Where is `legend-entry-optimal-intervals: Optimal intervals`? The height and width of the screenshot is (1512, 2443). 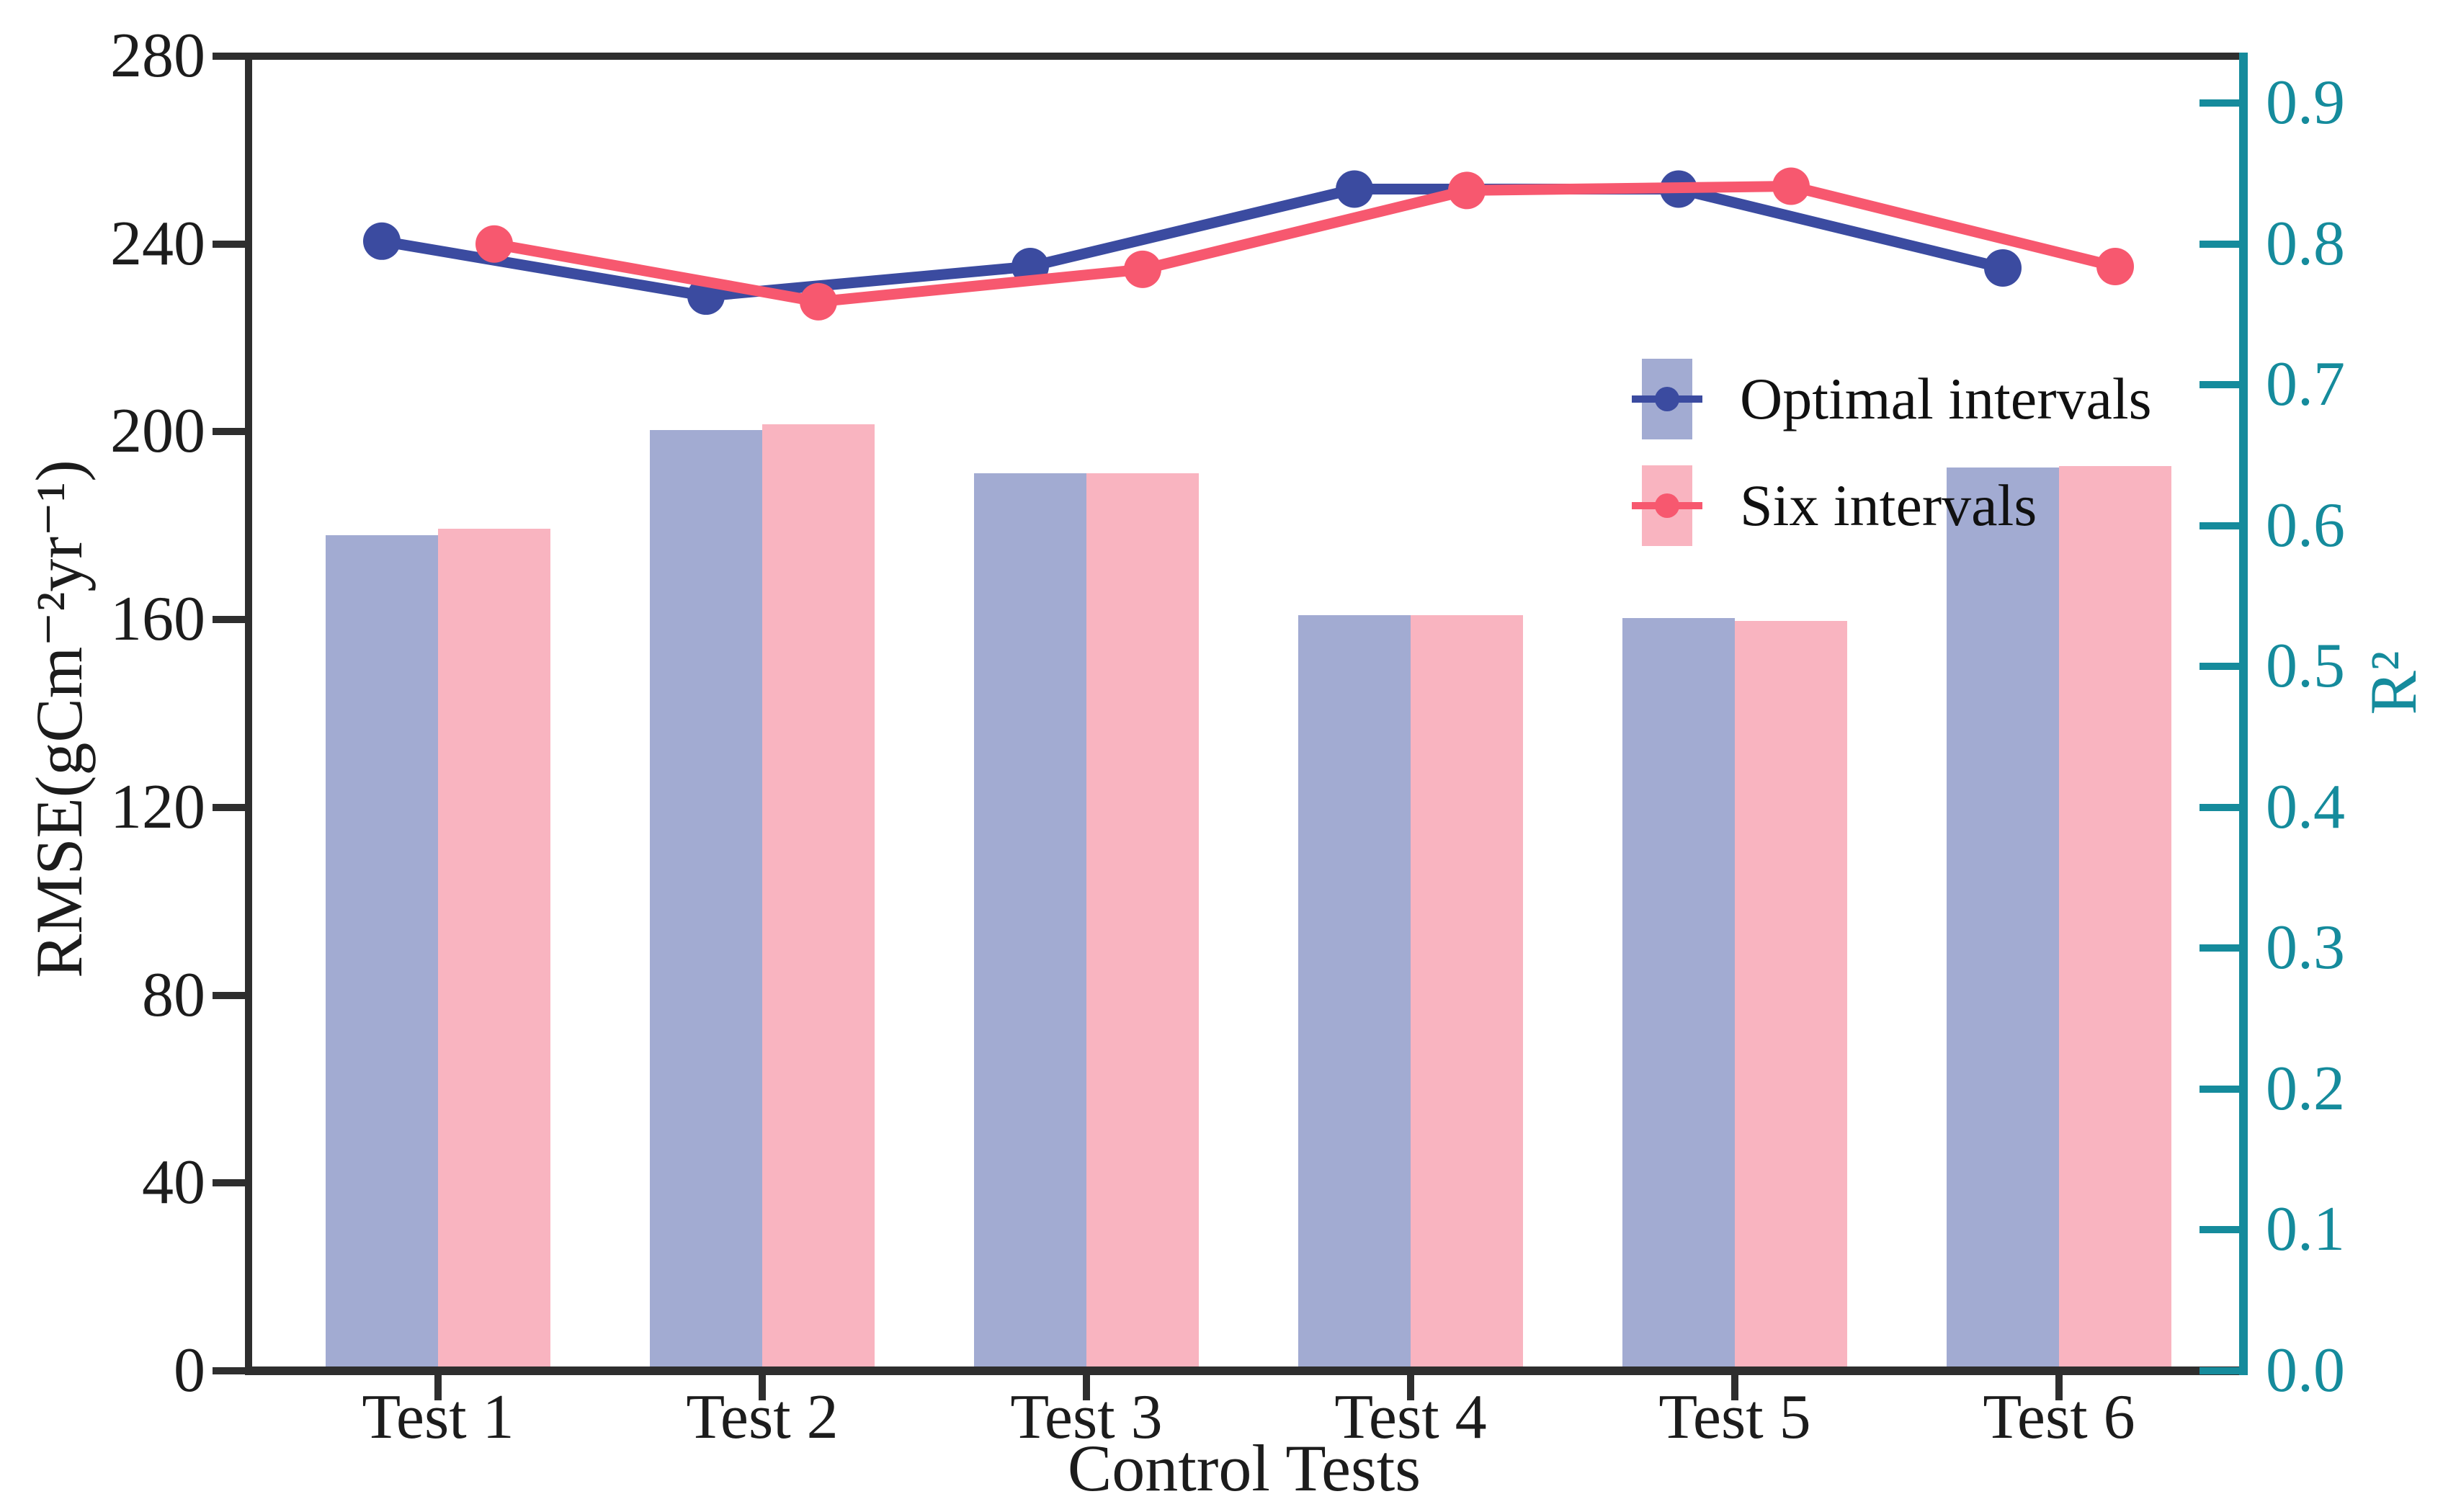
legend-entry-optimal-intervals: Optimal intervals is located at coordinates (1892, 399).